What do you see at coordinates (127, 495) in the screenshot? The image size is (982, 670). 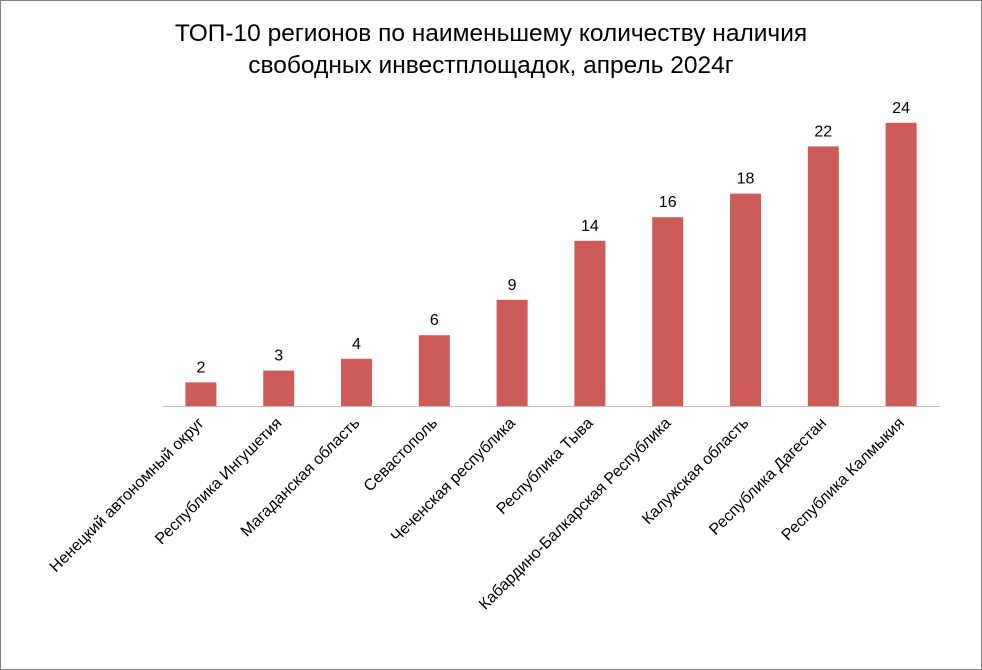 I see `category-label-1: Ненецкий автономный округ` at bounding box center [127, 495].